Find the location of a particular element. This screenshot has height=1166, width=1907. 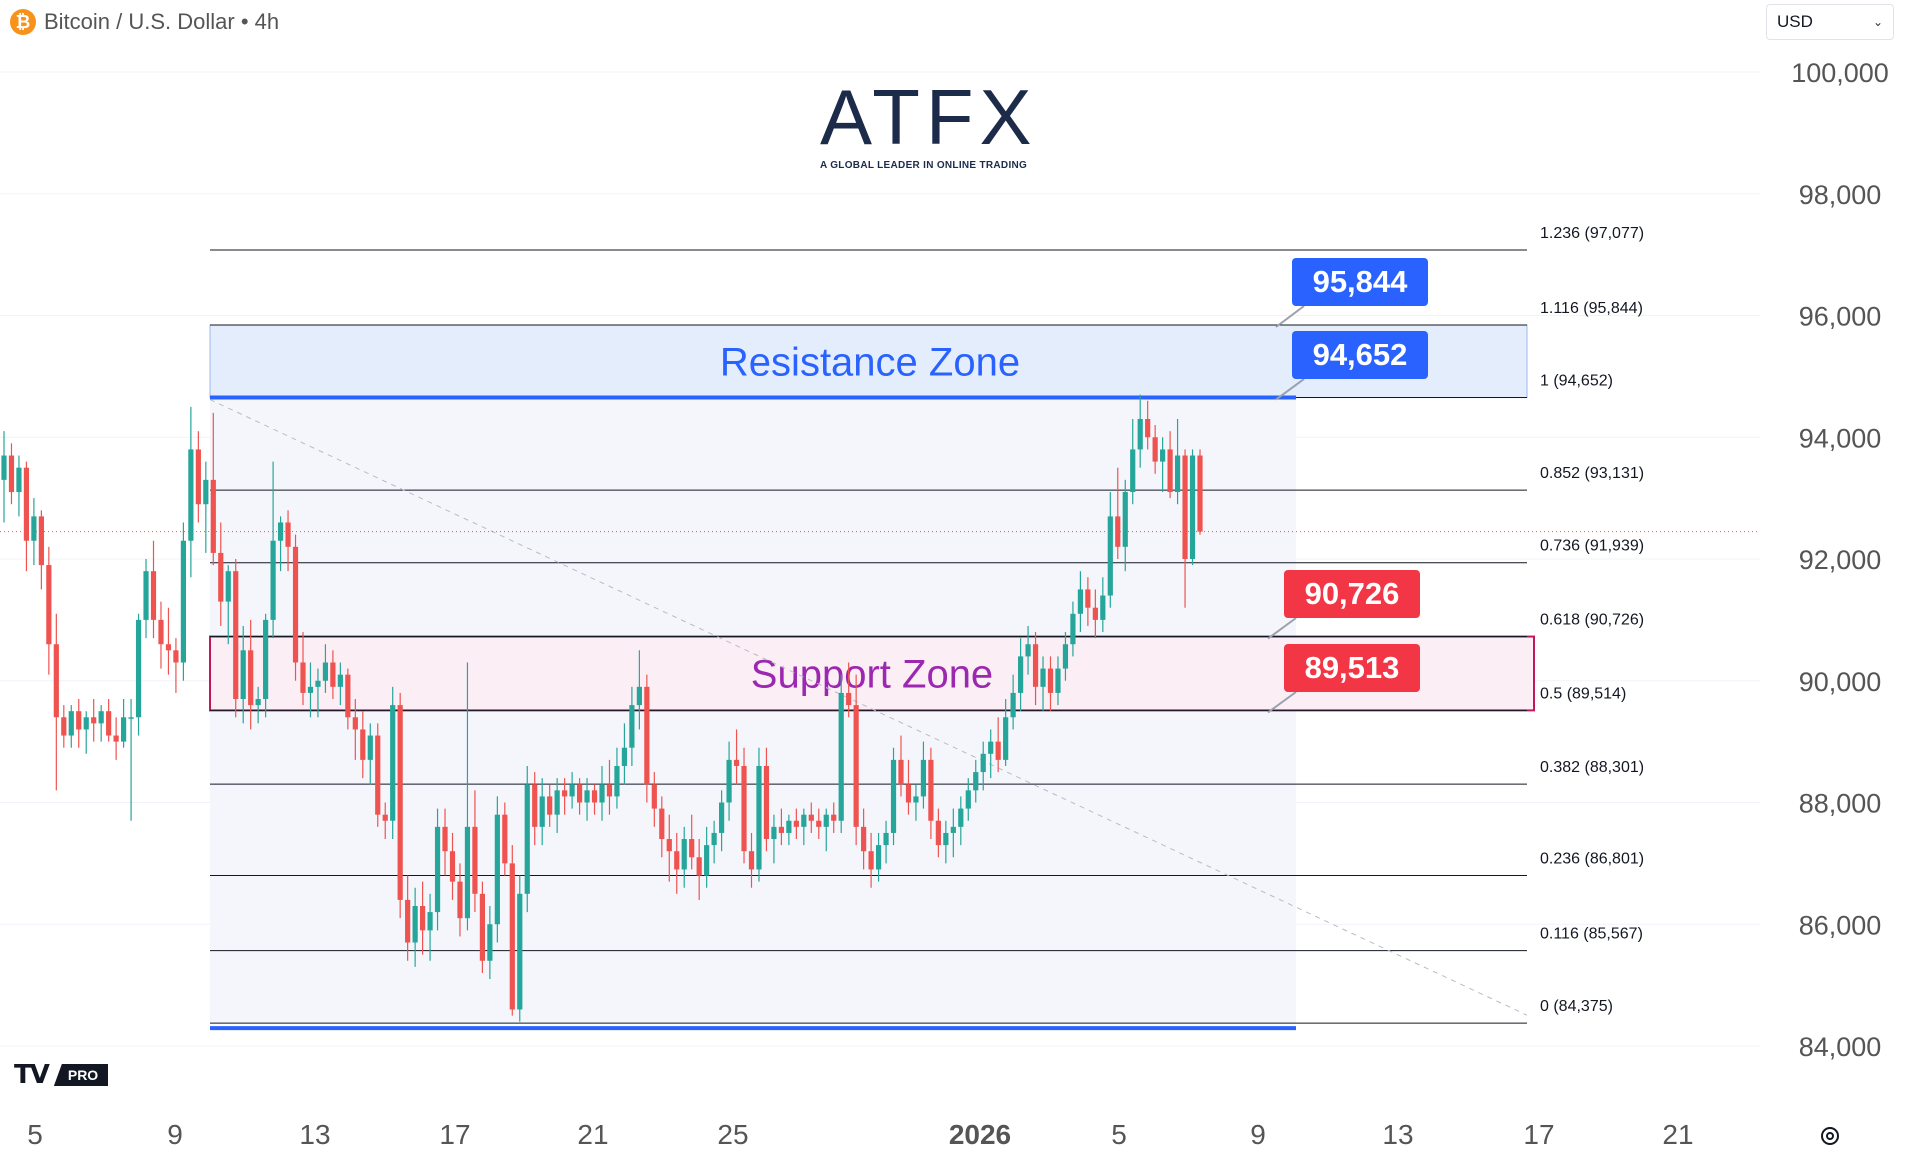

price-label-support: 89,513 is located at coordinates (1343, 679).